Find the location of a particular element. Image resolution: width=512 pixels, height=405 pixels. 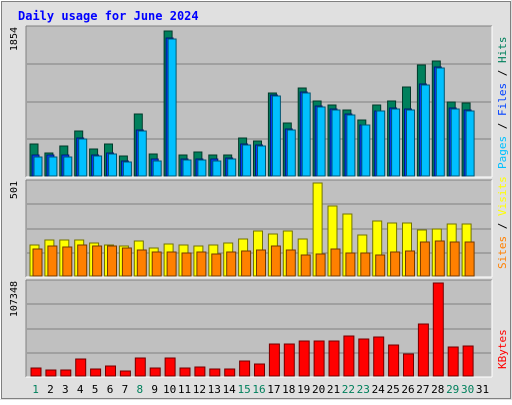

panel-legend-hits-files-pages: Pages / Files / Hits is located at coordinates (502, 103).